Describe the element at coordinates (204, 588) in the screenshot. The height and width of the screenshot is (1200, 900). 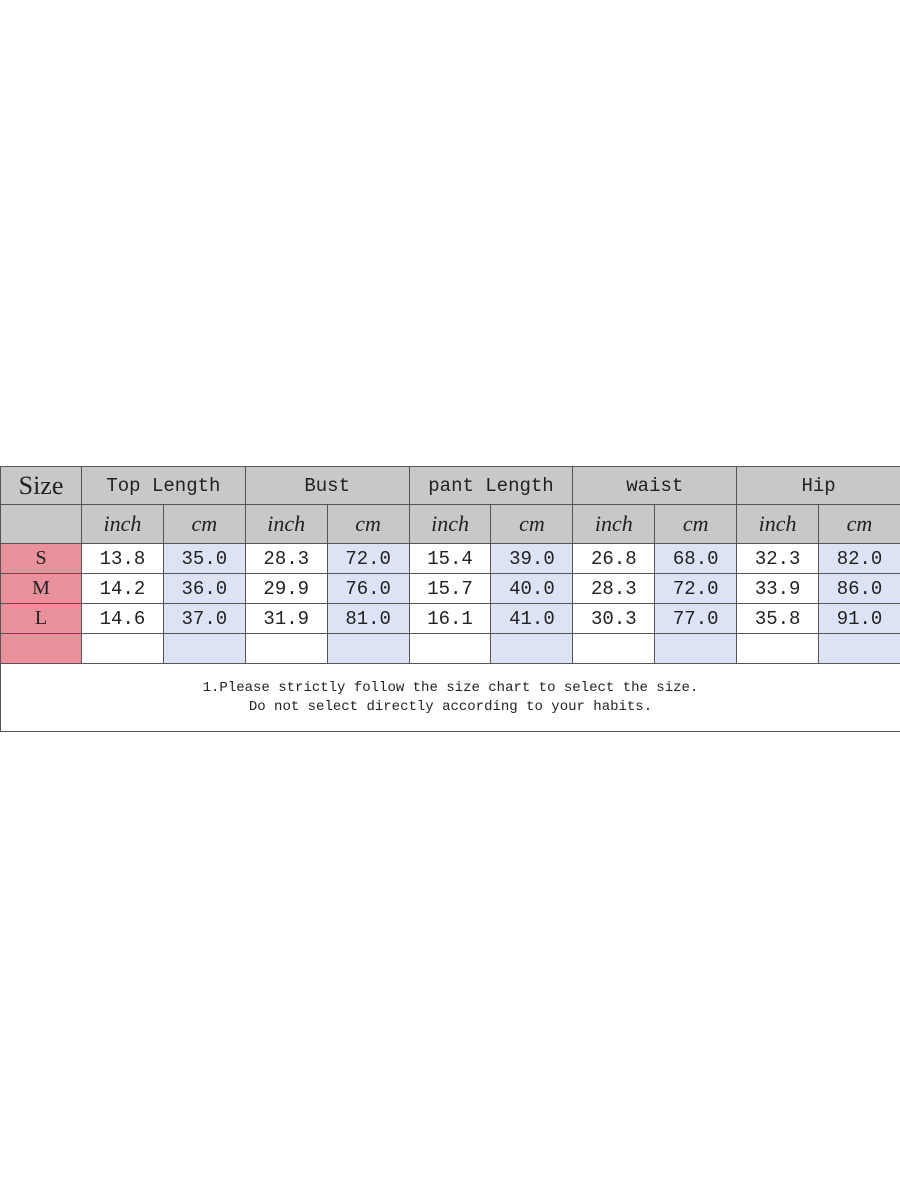
I see `value-cell: 36.0` at that location.